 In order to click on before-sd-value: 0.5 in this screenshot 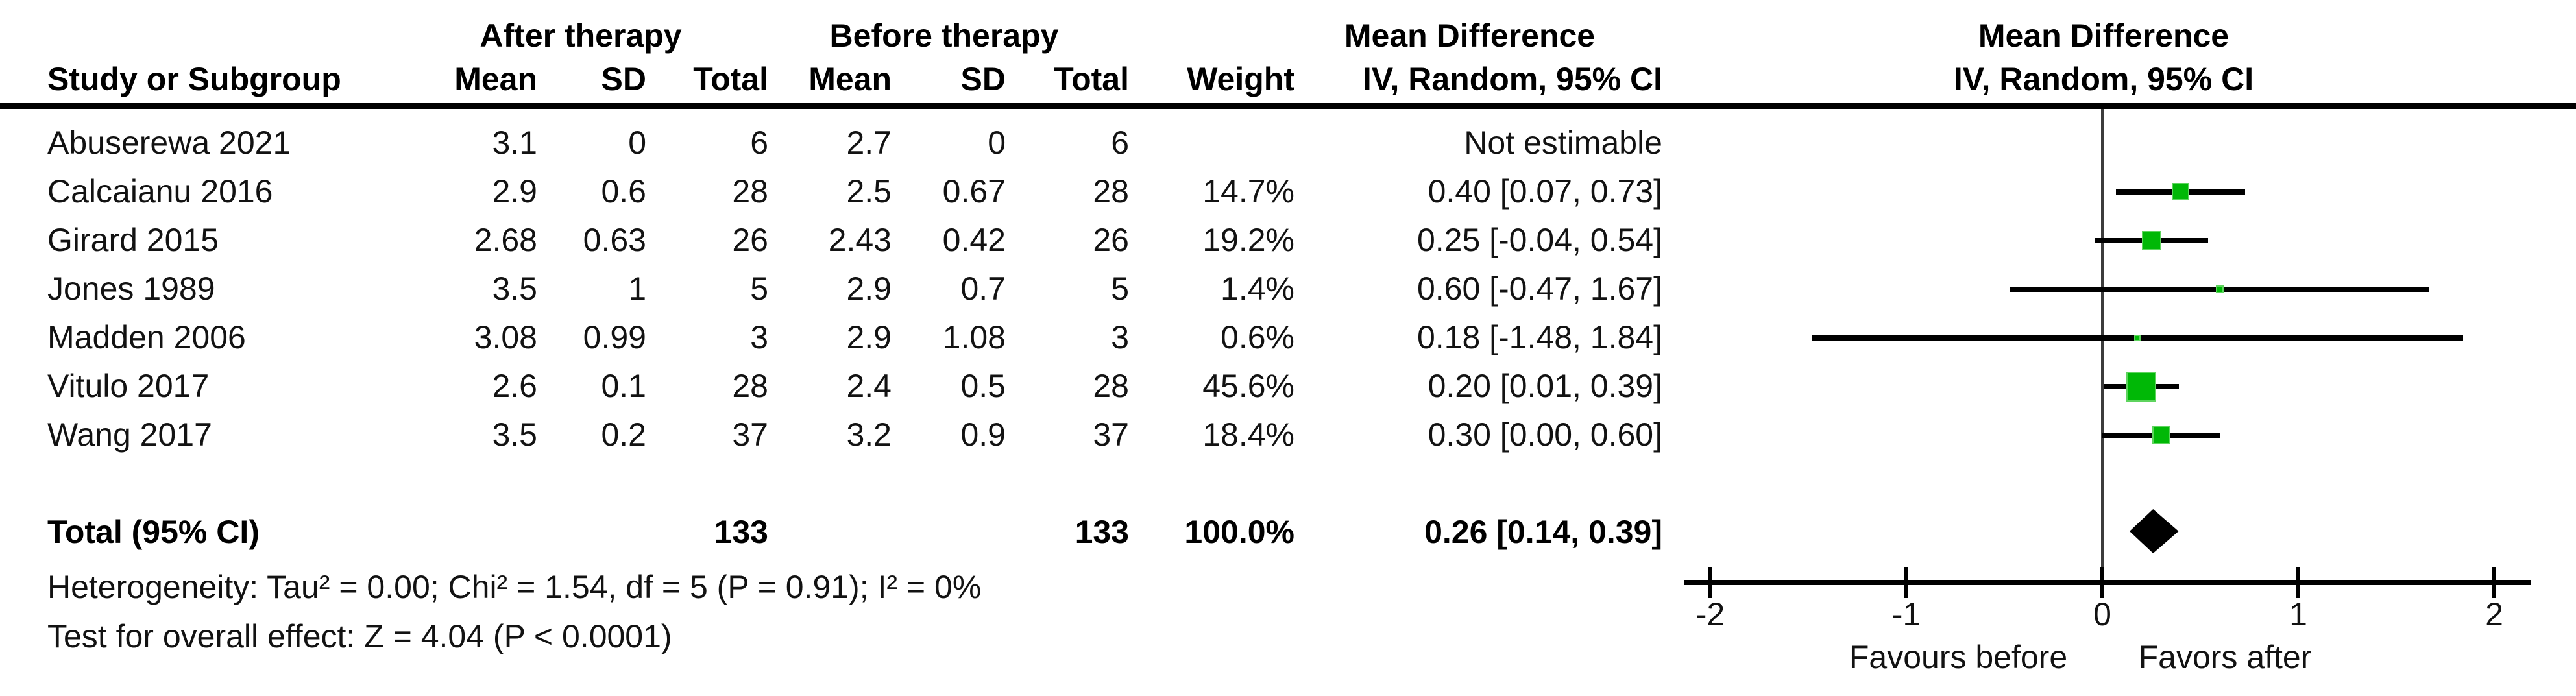, I will do `click(983, 386)`.